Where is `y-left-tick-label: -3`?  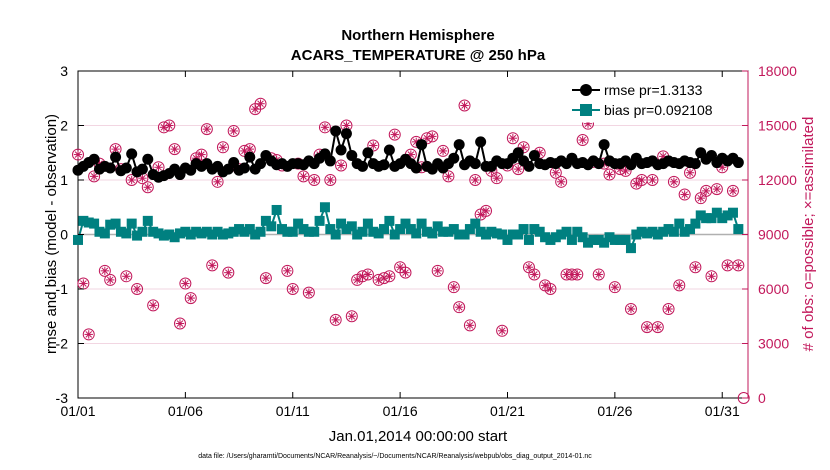 y-left-tick-label: -3 is located at coordinates (62, 398).